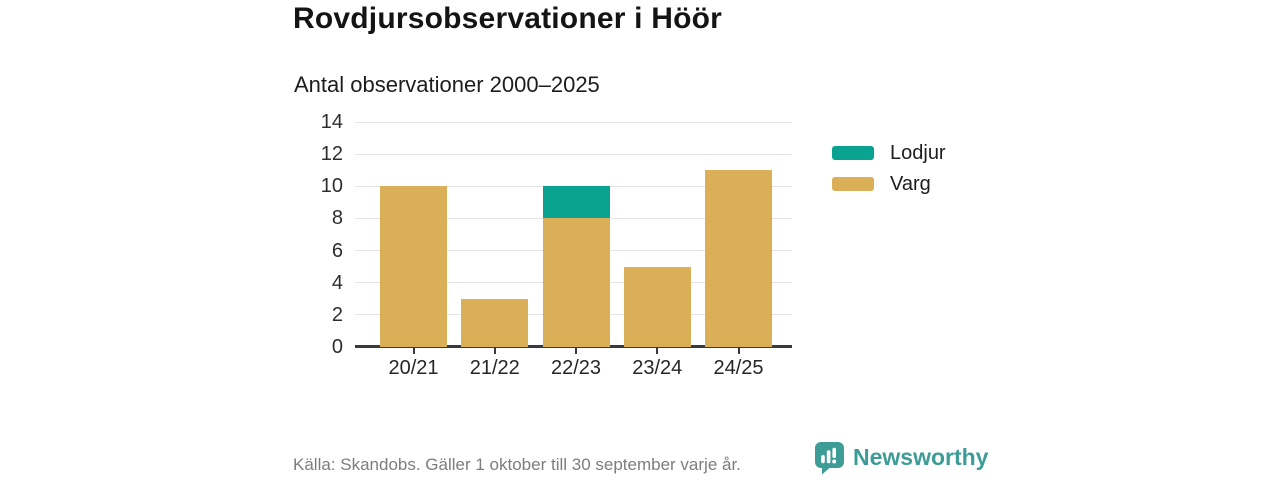 The height and width of the screenshot is (480, 1280). What do you see at coordinates (910, 184) in the screenshot?
I see `legend-label: Varg` at bounding box center [910, 184].